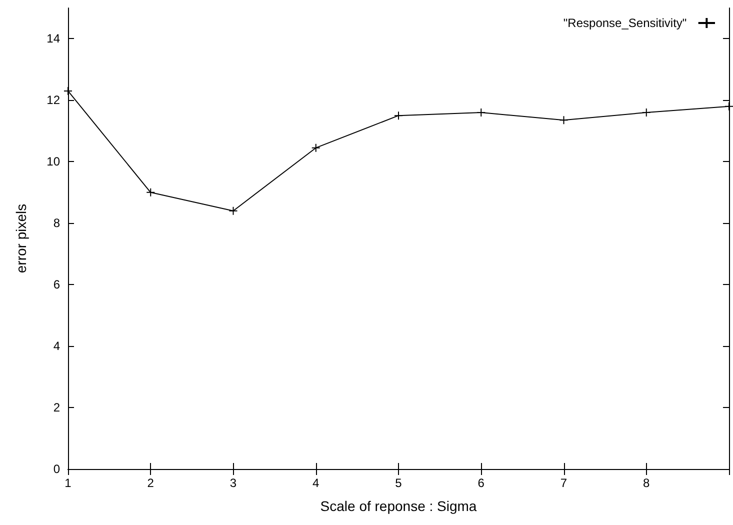  I want to click on y-tick-label: 8, so click(56, 223).